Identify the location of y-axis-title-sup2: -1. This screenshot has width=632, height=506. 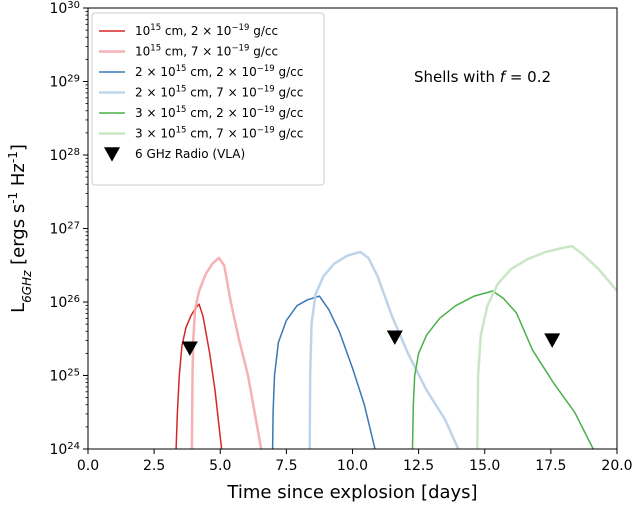
(13, 157).